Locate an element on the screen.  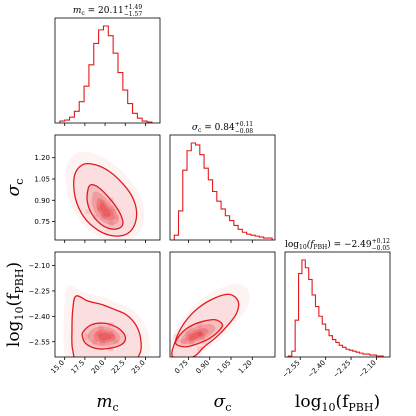
x-axis-label-logf: log10(fPBH) is located at coordinates (337, 403).